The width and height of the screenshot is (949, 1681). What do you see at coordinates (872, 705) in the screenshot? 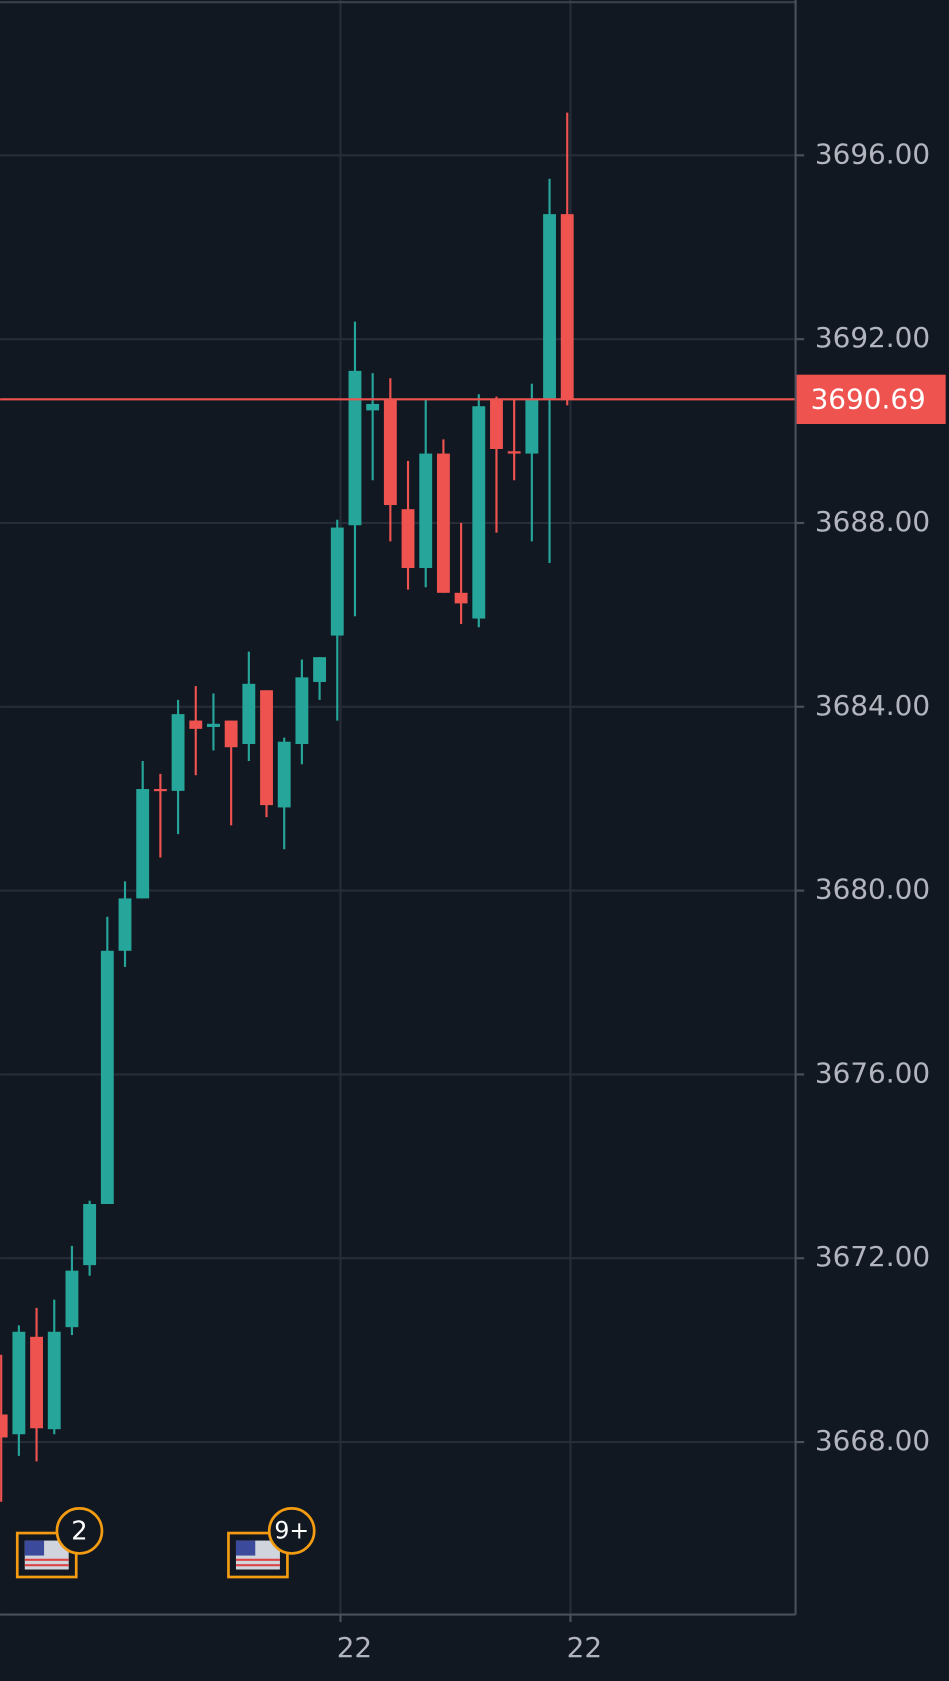
I see `y-tick-label: 3684.00` at bounding box center [872, 705].